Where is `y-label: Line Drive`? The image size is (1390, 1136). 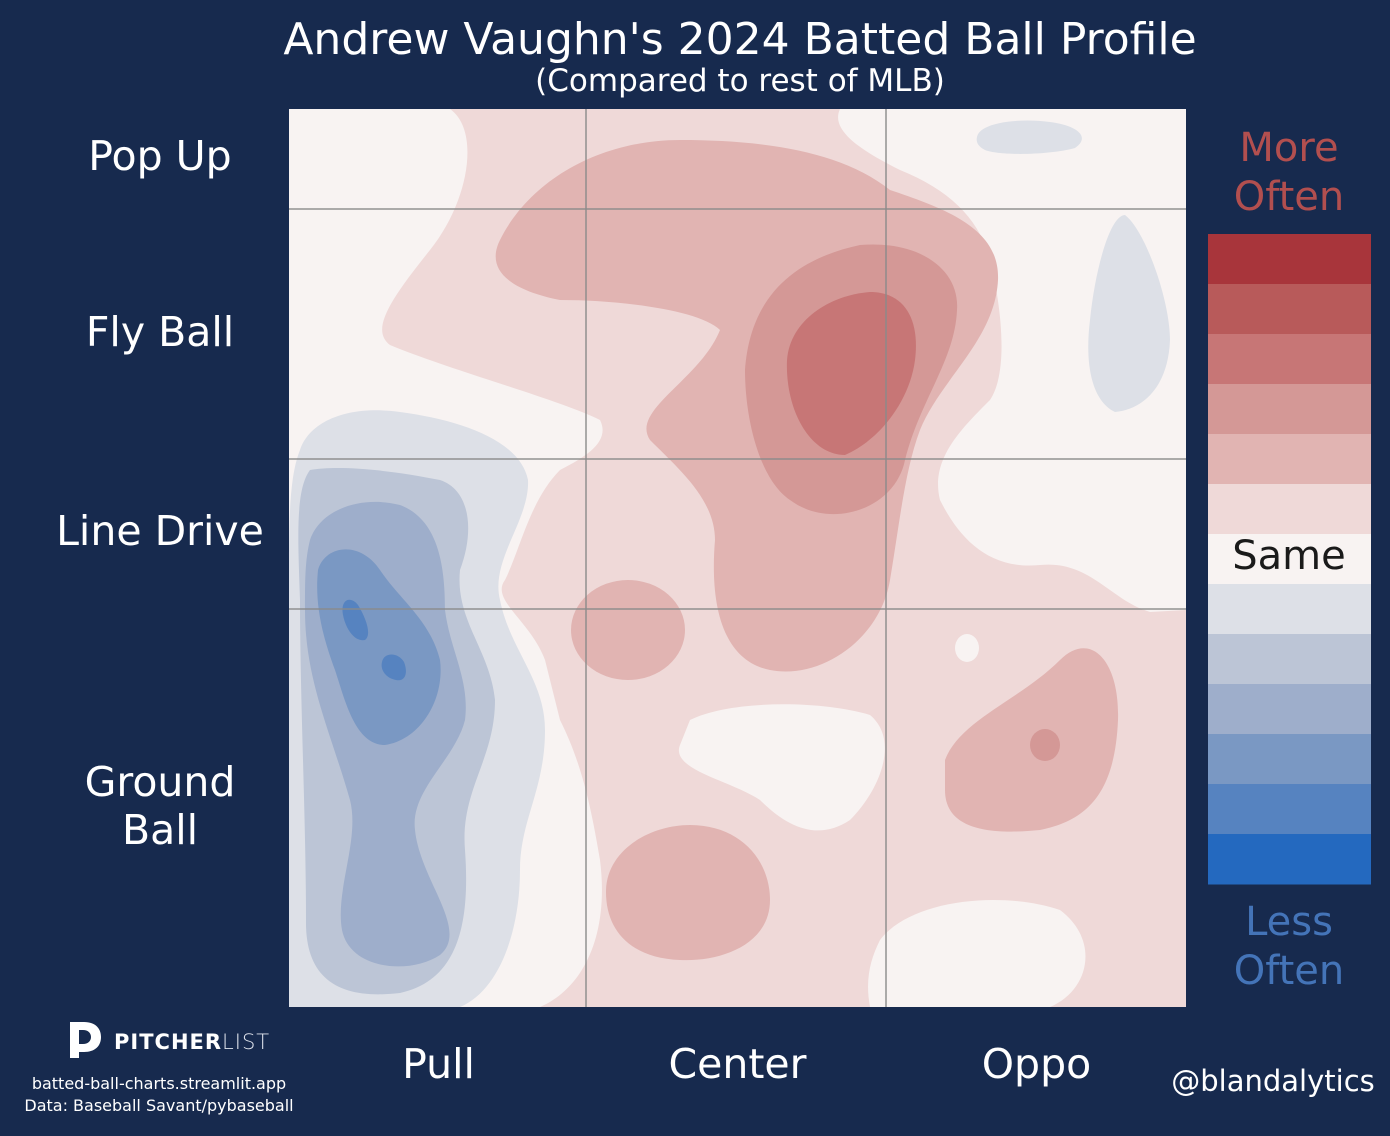 y-label: Line Drive is located at coordinates (160, 531).